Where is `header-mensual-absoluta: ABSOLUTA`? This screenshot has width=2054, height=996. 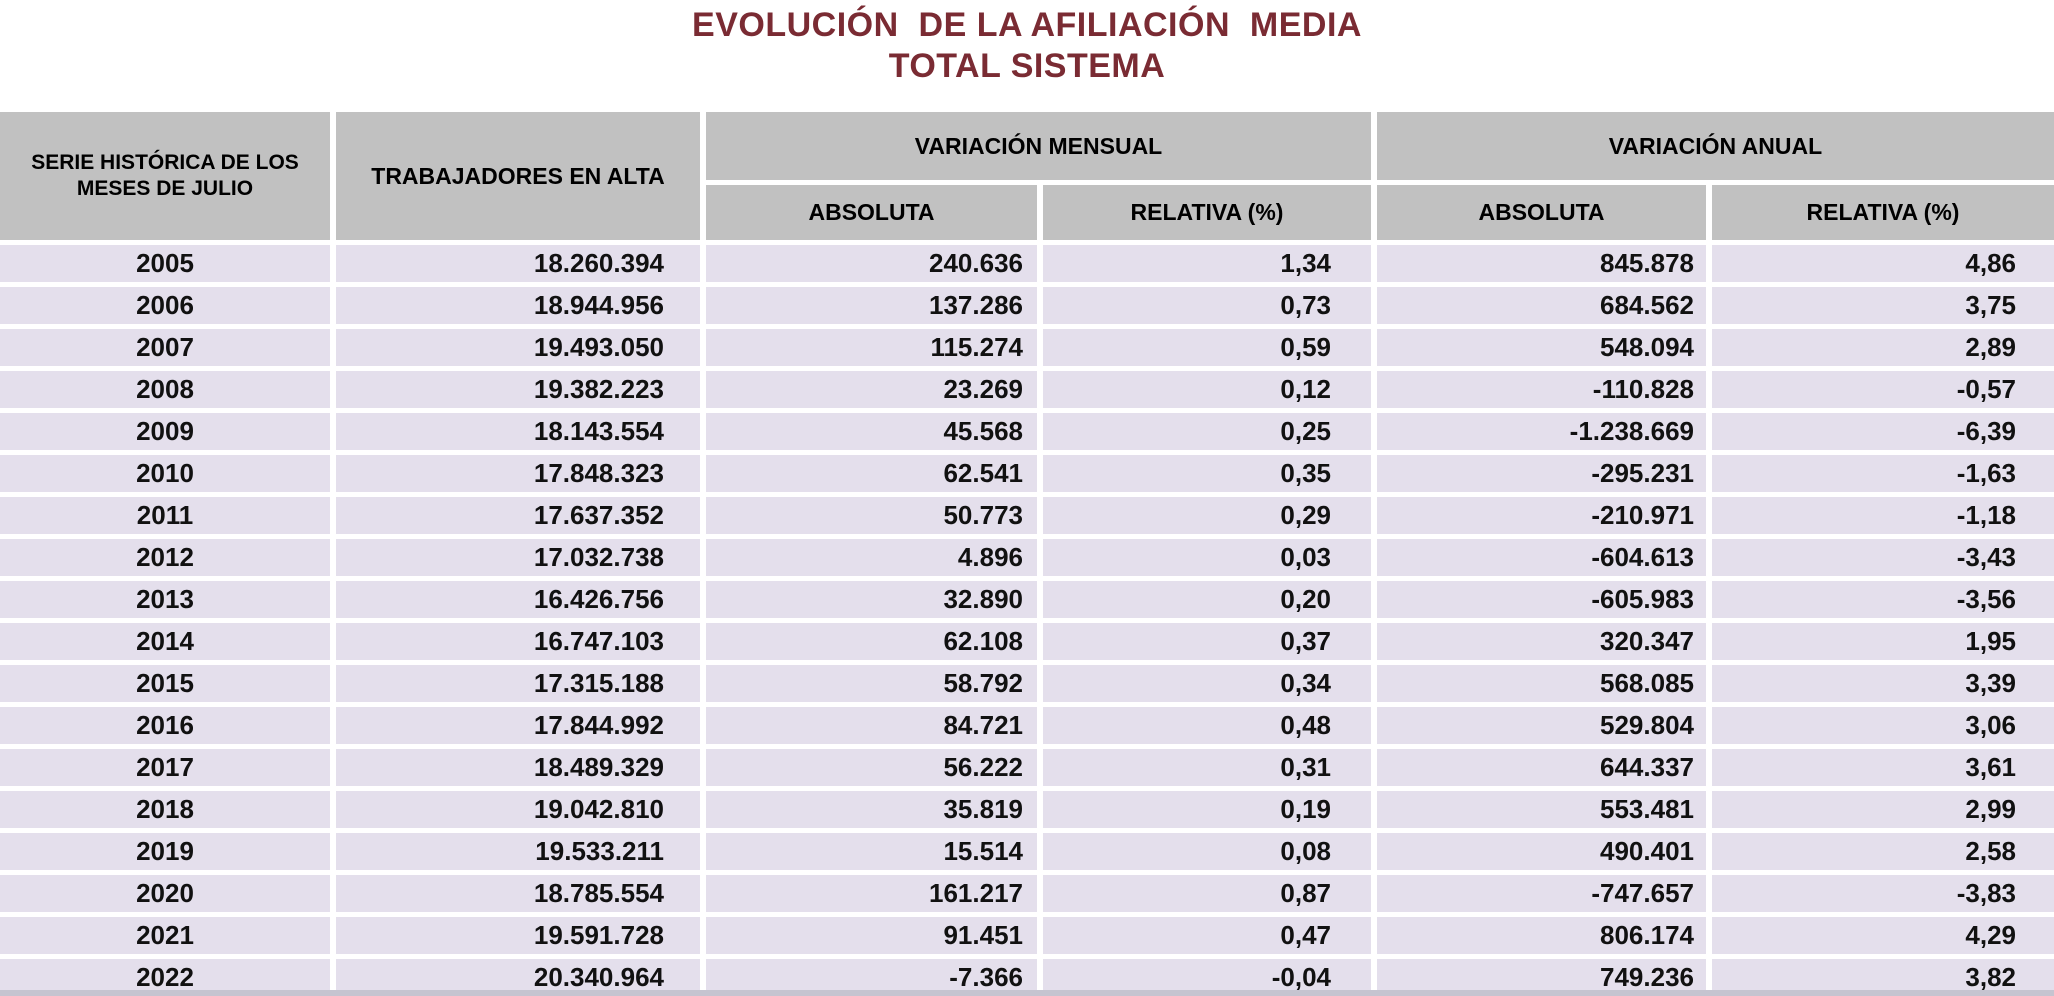
header-mensual-absoluta: ABSOLUTA is located at coordinates (871, 212).